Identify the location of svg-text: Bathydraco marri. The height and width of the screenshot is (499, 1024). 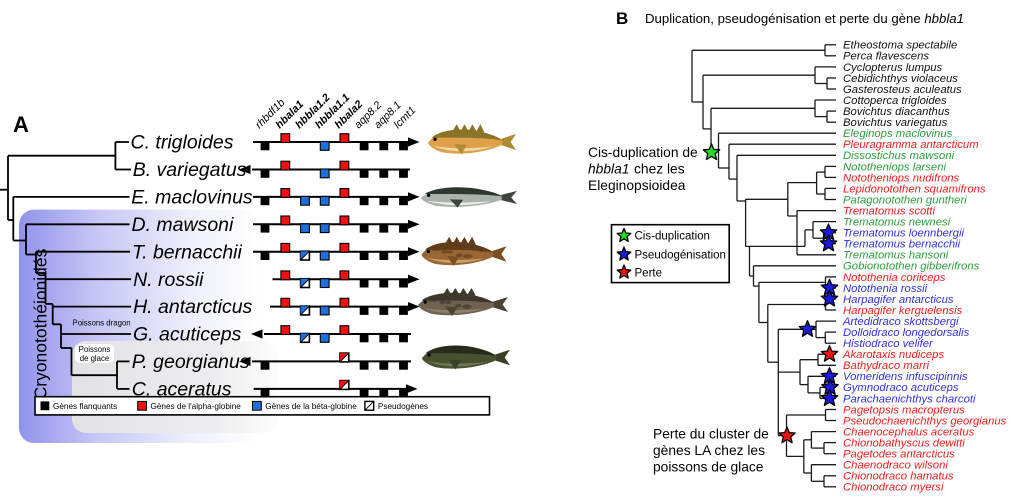
(886, 366).